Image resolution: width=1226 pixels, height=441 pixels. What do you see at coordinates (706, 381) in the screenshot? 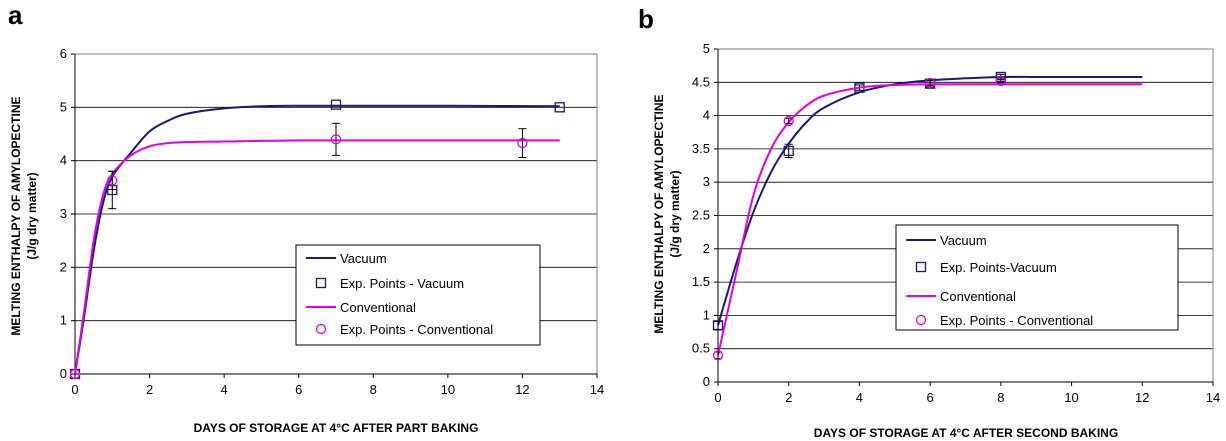
I see `y-tick-label-b-0: 0` at bounding box center [706, 381].